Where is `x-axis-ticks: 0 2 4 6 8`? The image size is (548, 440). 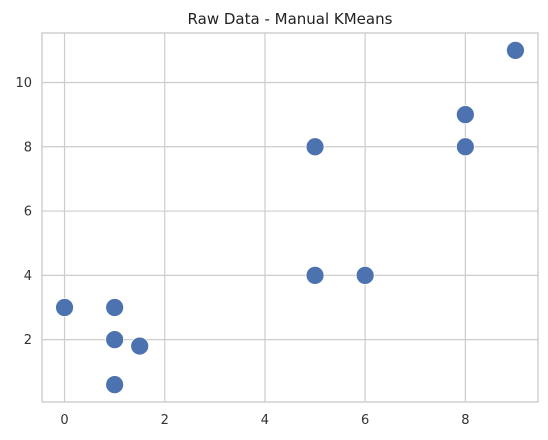 x-axis-ticks: 0 2 4 6 8 is located at coordinates (264, 420).